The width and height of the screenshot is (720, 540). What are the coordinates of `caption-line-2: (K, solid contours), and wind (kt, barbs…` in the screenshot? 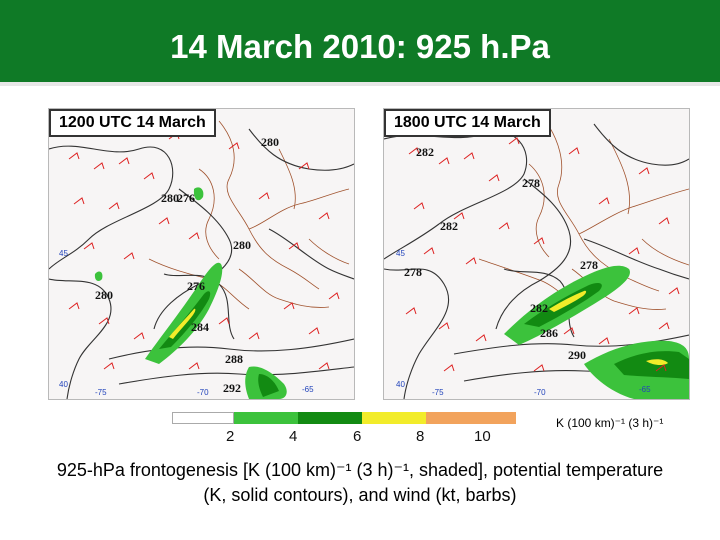 It's located at (360, 495).